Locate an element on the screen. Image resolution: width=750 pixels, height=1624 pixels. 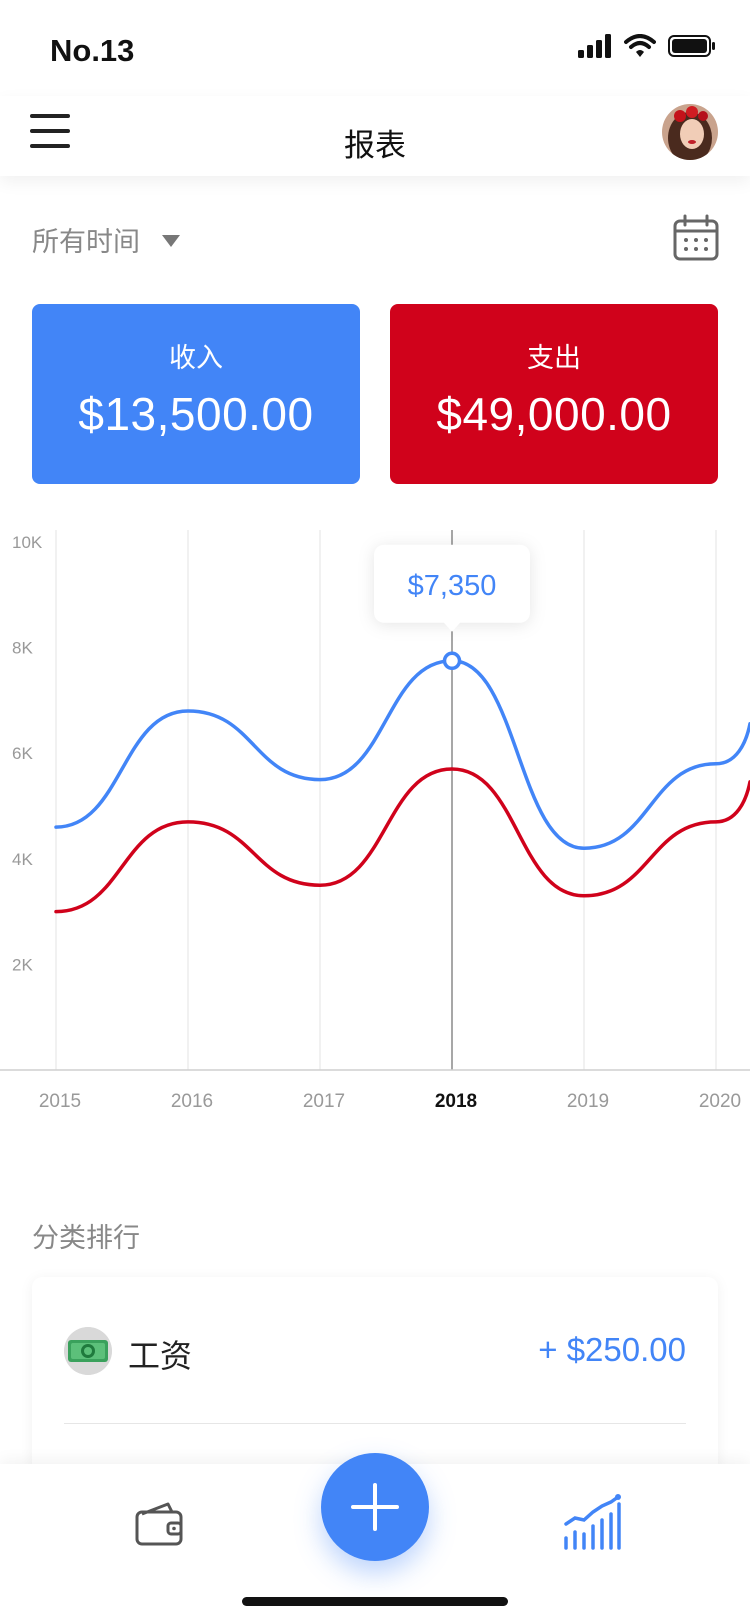
expense-card: 支出 $49,000.00 is located at coordinates (554, 394).